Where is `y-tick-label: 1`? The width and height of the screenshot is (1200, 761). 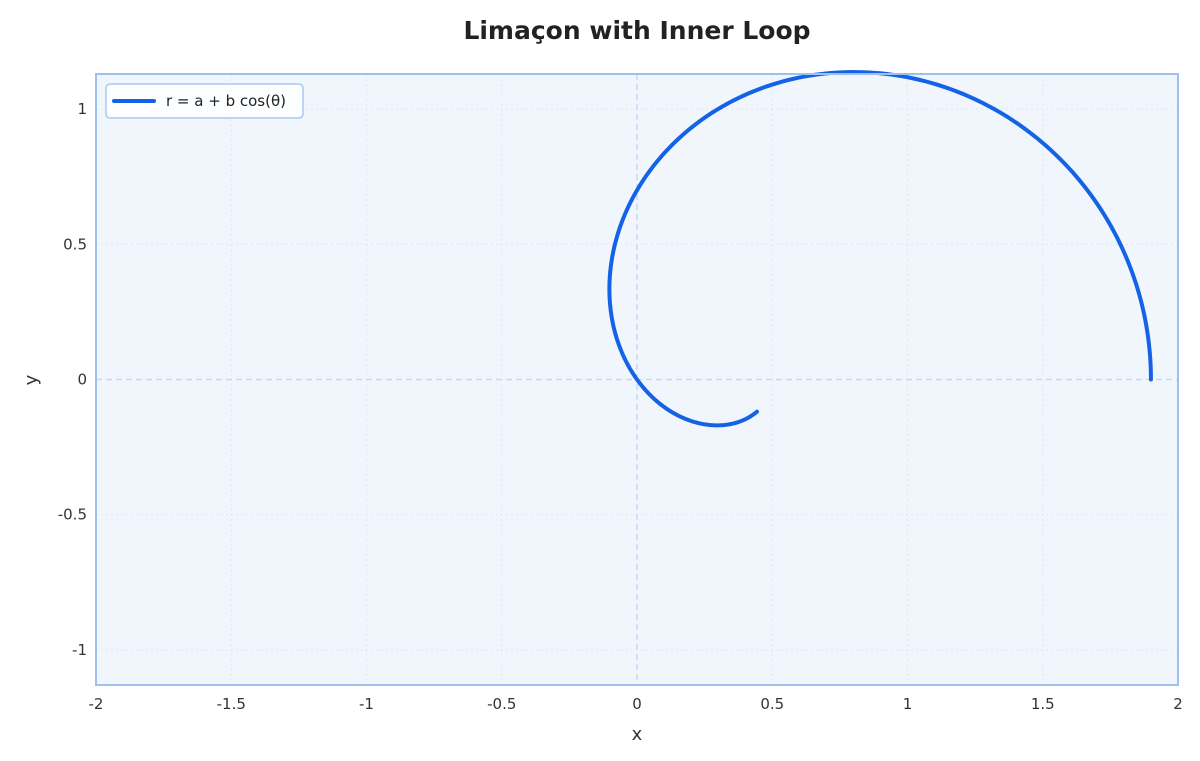
y-tick-label: 1 is located at coordinates (82, 109).